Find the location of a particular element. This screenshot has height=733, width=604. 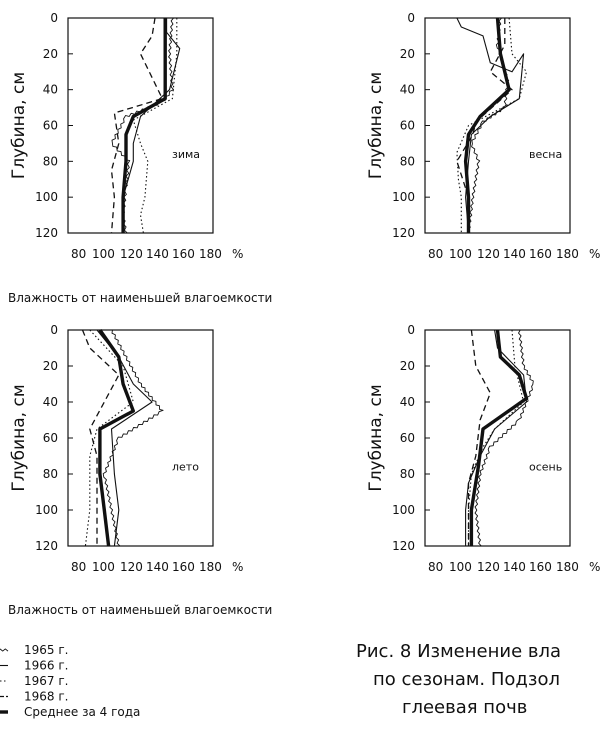

caption-line-2: по сезонам. Подзол is located at coordinates (466, 679).